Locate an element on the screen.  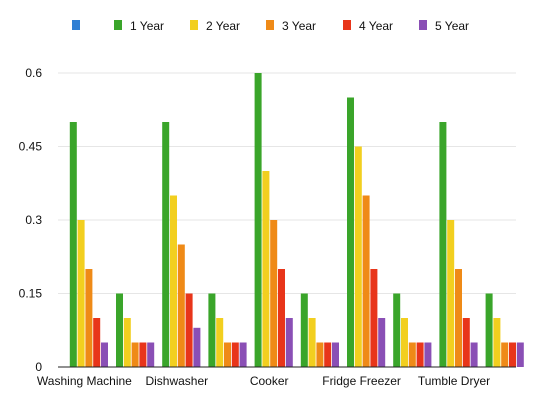
y-tick-label: 0.6 is located at coordinates (33, 73).